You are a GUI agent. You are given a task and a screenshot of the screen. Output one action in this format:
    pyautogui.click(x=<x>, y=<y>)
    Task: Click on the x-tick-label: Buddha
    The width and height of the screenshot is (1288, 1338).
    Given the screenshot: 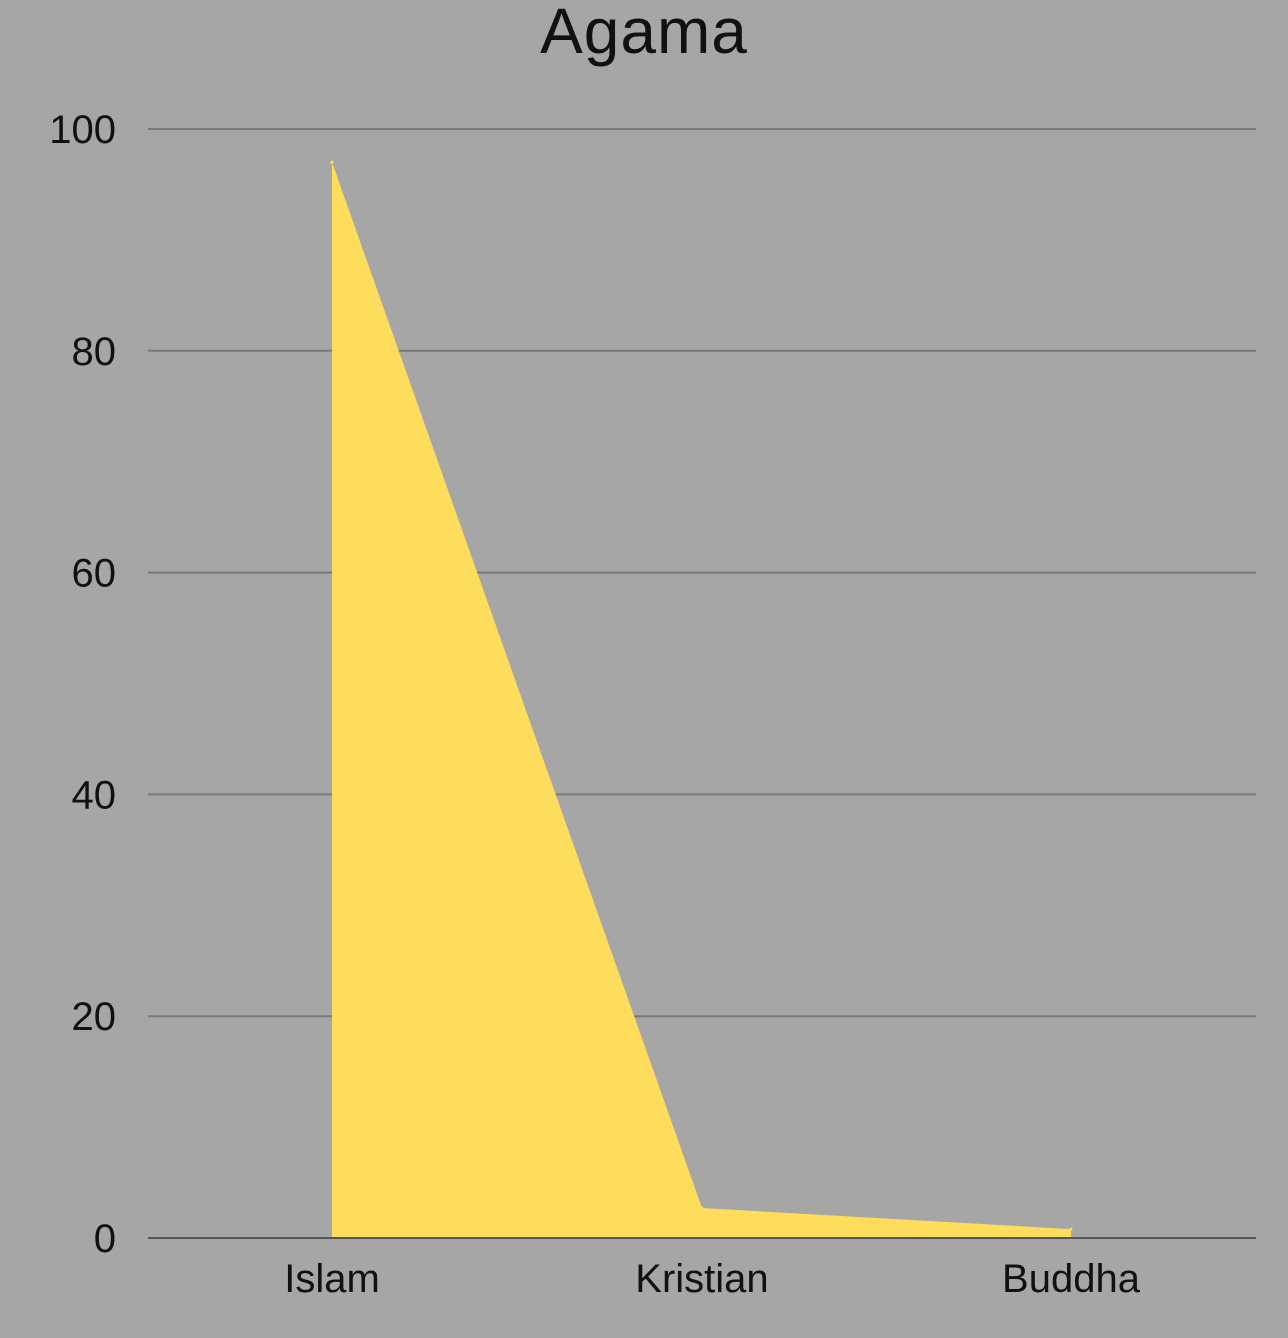 What is the action you would take?
    pyautogui.click(x=1071, y=1279)
    